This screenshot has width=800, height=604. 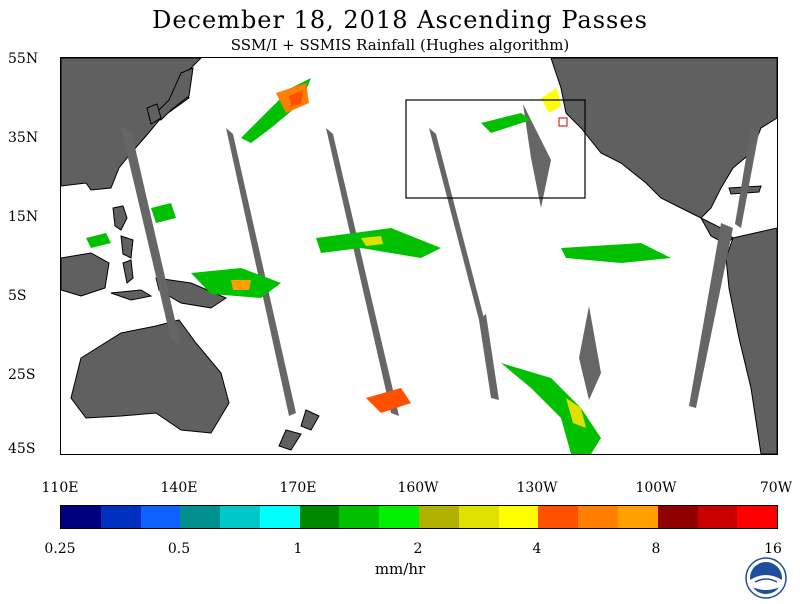 What do you see at coordinates (656, 549) in the screenshot?
I see `colorbar-tick-label: 8` at bounding box center [656, 549].